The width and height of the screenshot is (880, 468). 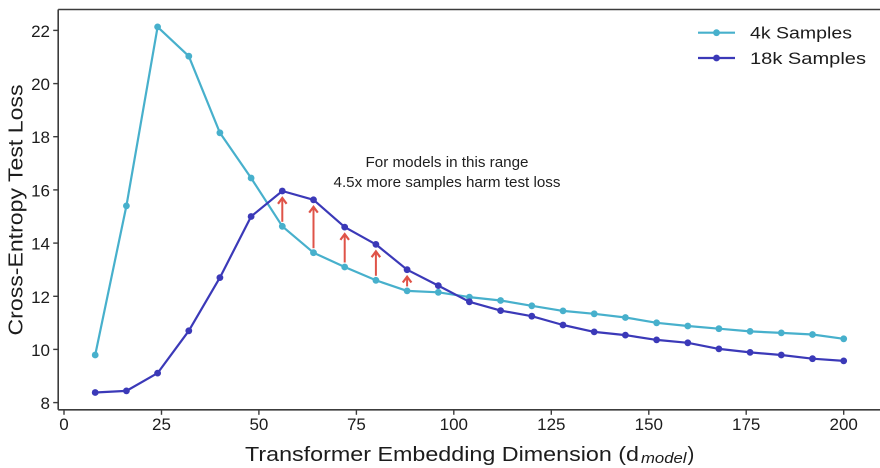 What do you see at coordinates (40, 137) in the screenshot?
I see `svg-text: 18` at bounding box center [40, 137].